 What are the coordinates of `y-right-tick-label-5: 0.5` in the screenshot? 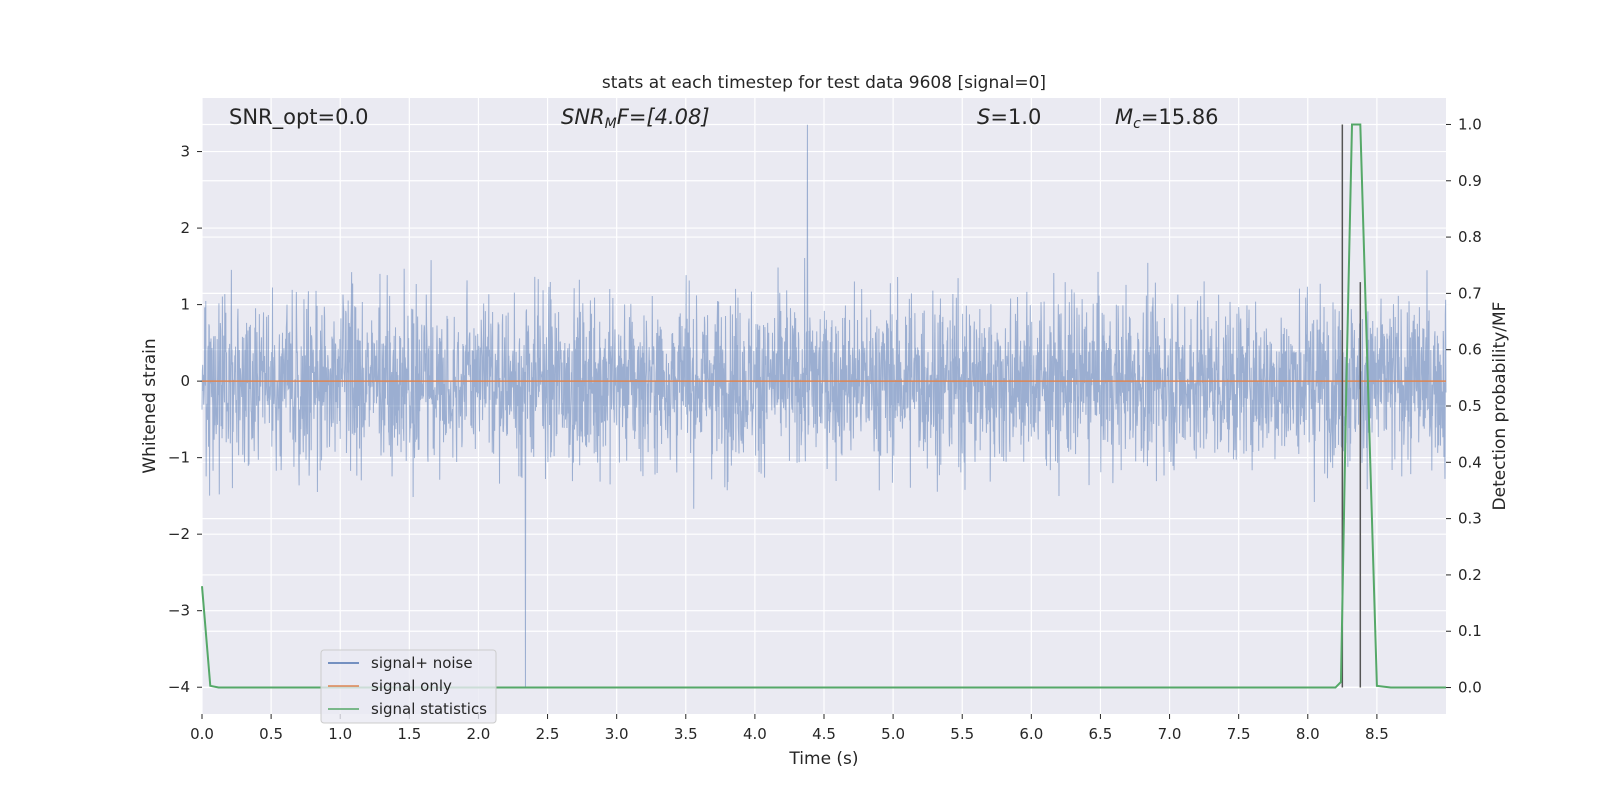 It's located at (1470, 406).